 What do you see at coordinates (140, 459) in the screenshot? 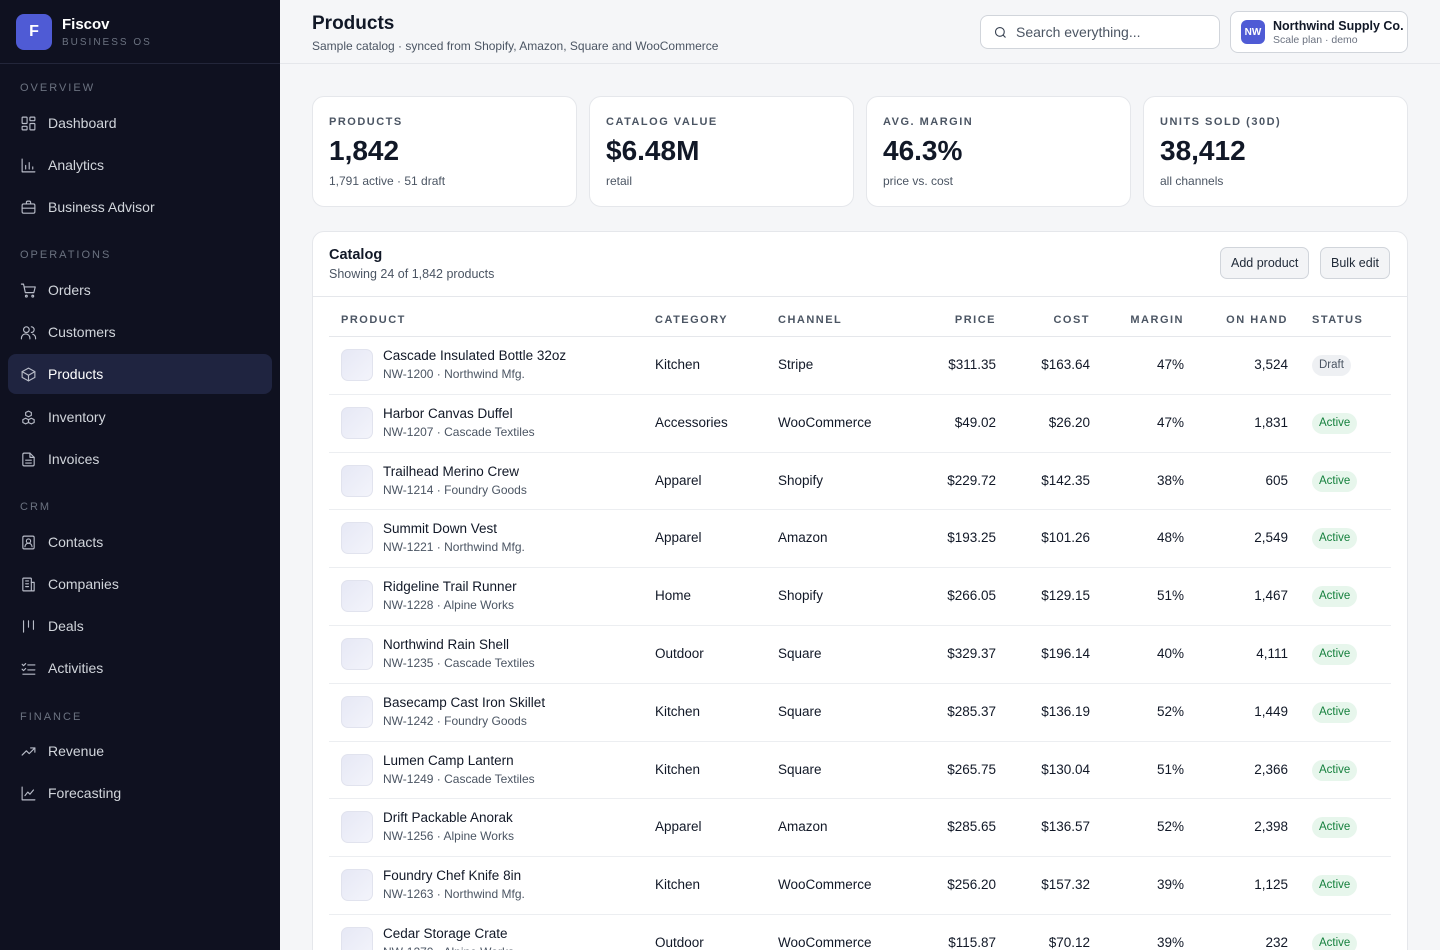
I see `sidebar-item-invoices: Invoices` at bounding box center [140, 459].